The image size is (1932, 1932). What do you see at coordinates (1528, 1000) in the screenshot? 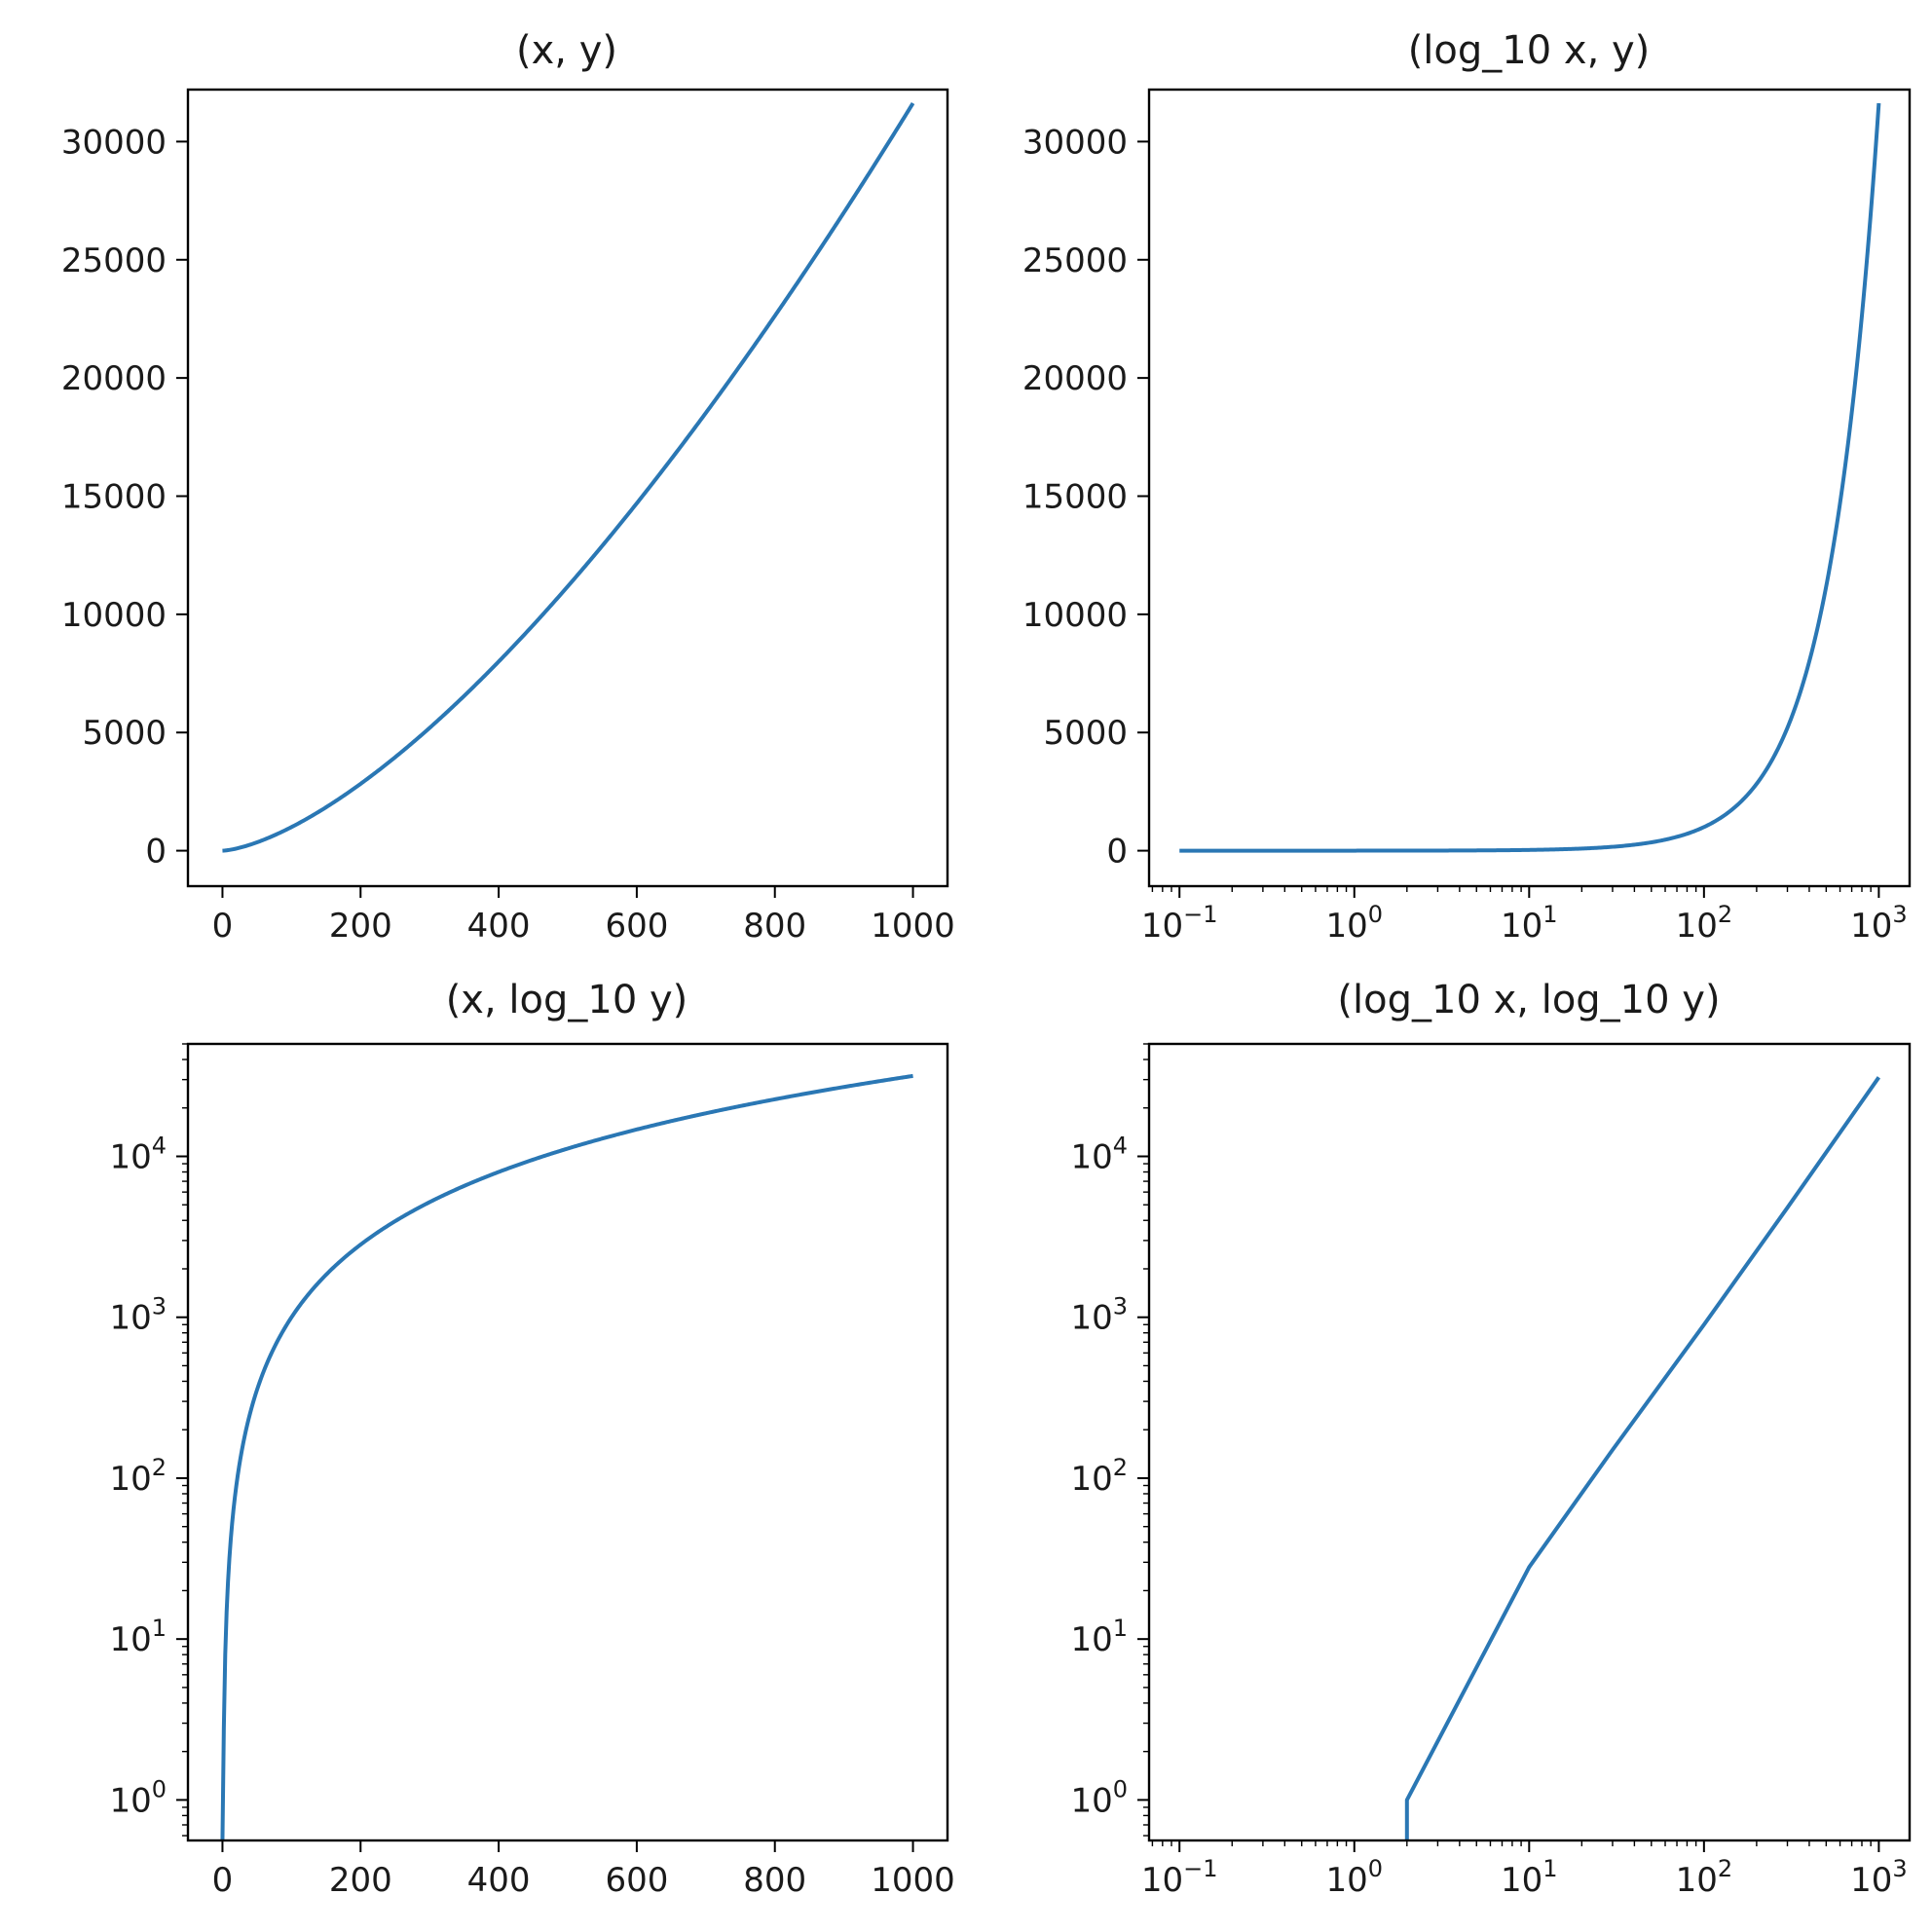
I see `subplot-title: (log_10 x, log_10 y)` at bounding box center [1528, 1000].